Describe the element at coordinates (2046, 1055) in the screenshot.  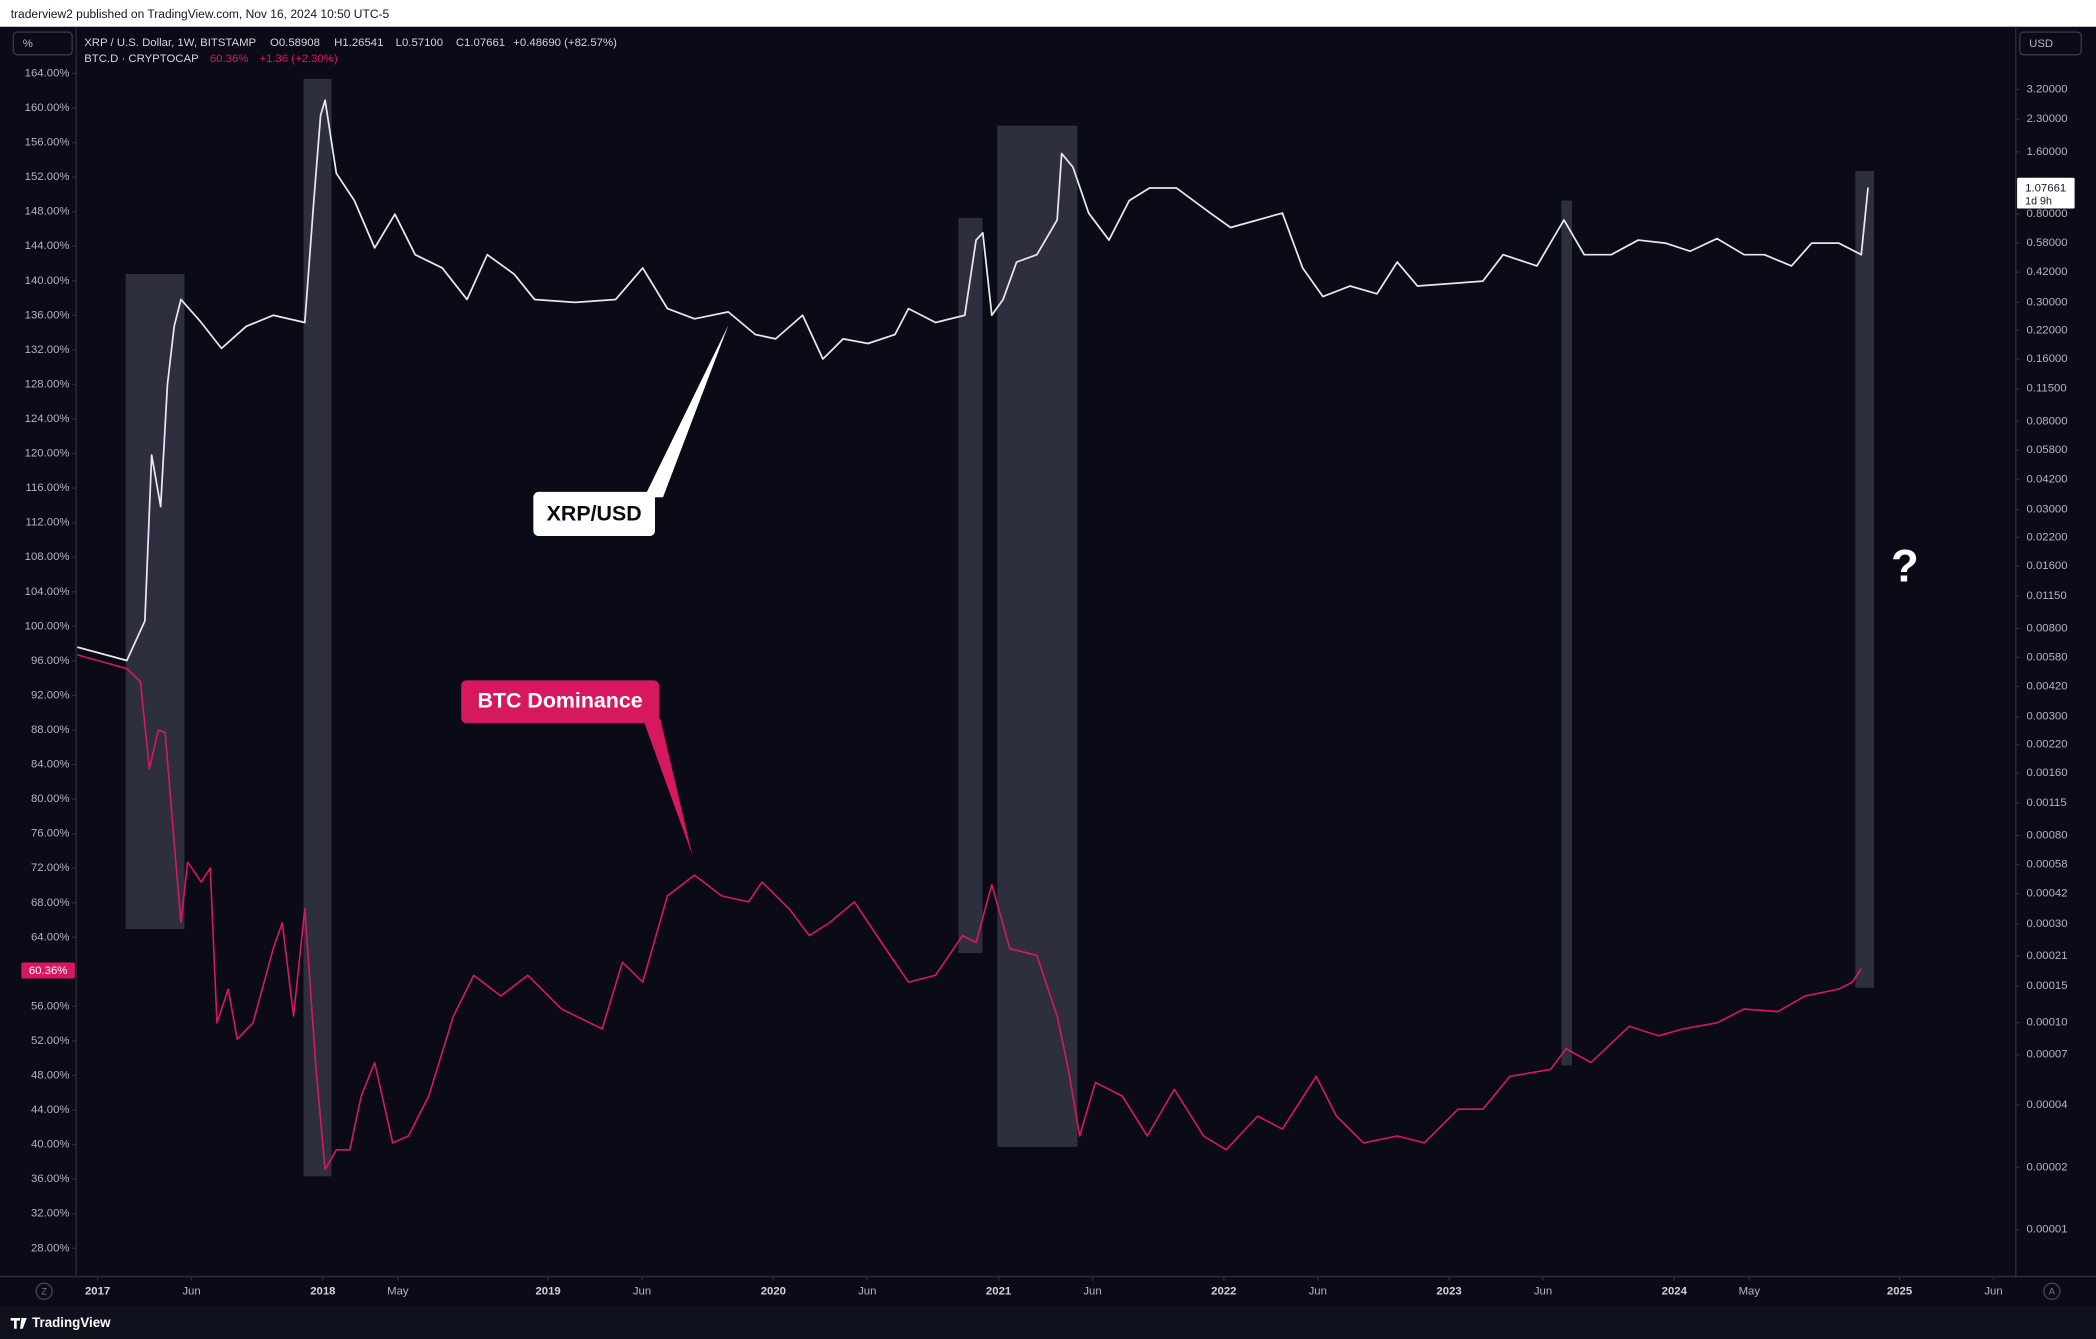
I see `y2-tick-label: 0.00007` at that location.